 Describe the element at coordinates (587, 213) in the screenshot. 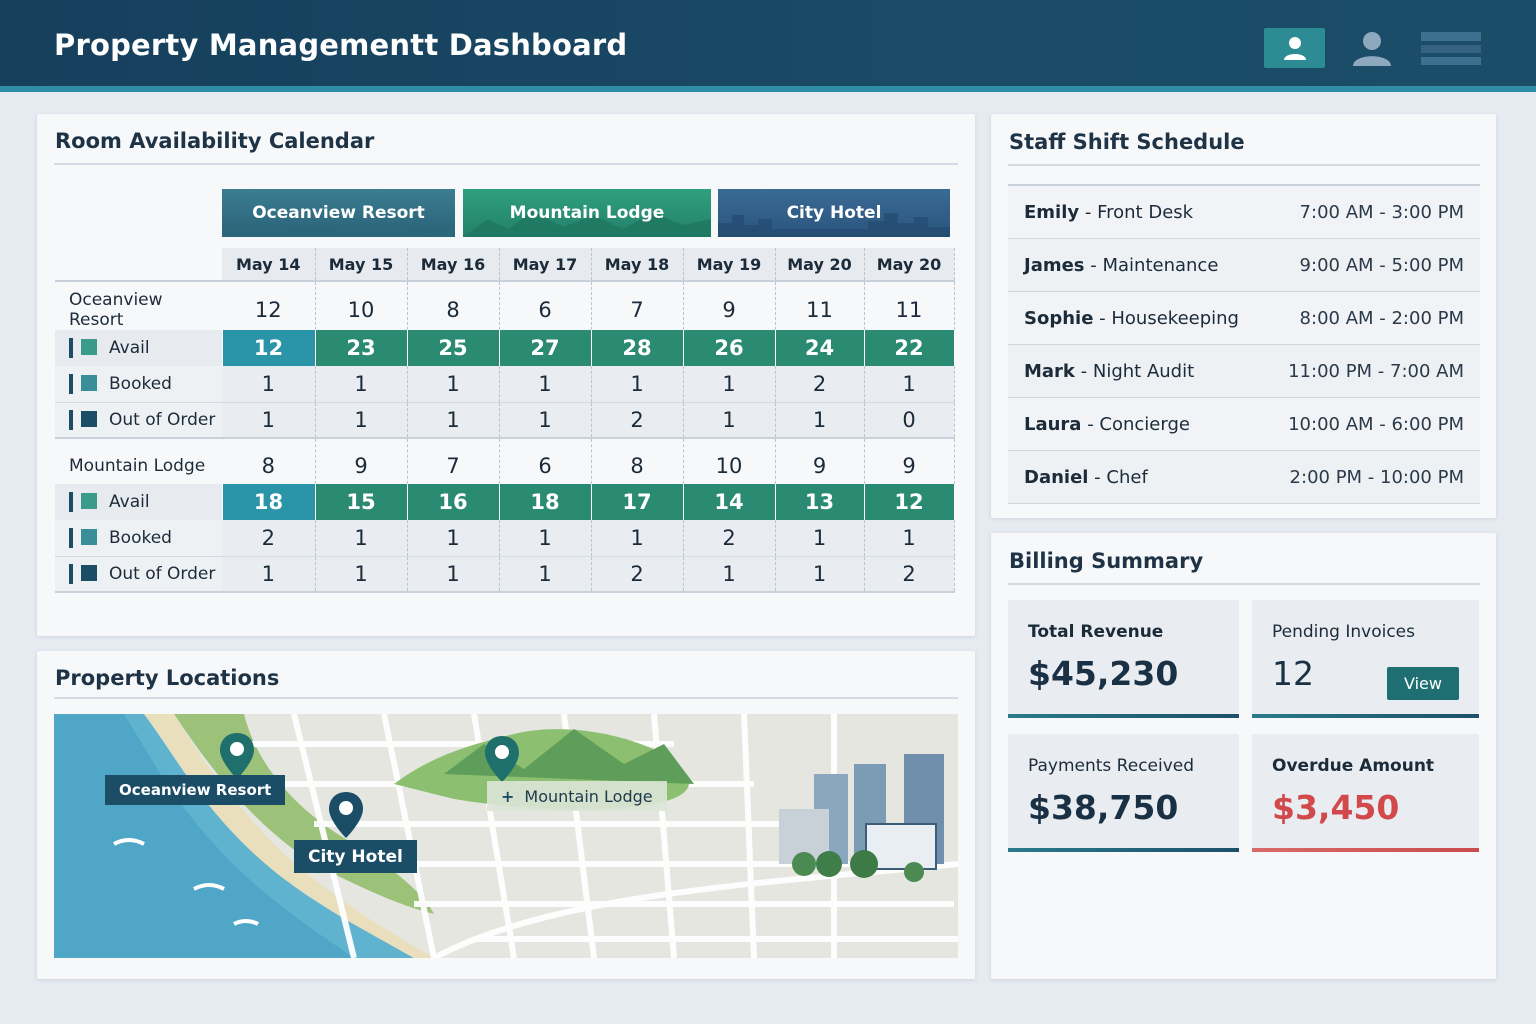

I see `property-tab-mountain: Mountain Lodge` at that location.